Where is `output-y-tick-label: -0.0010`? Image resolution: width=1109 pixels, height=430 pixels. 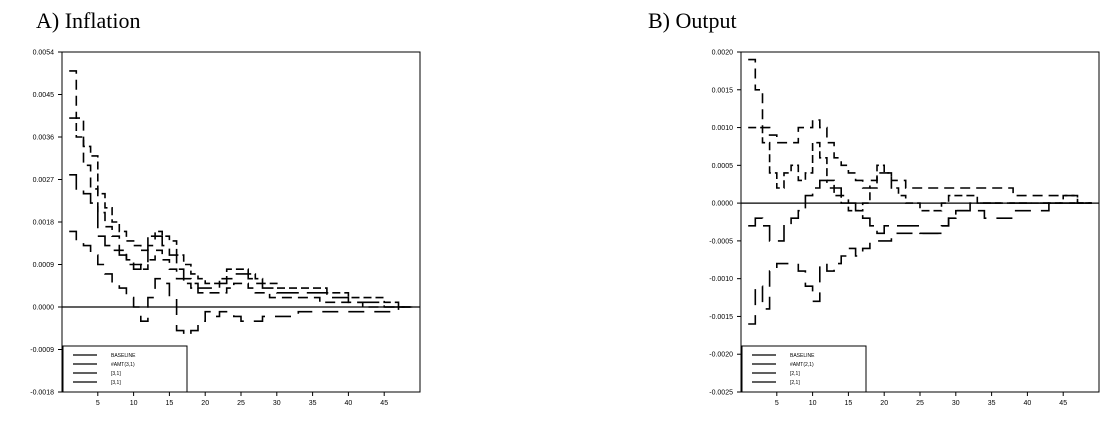 output-y-tick-label: -0.0010 is located at coordinates (721, 279).